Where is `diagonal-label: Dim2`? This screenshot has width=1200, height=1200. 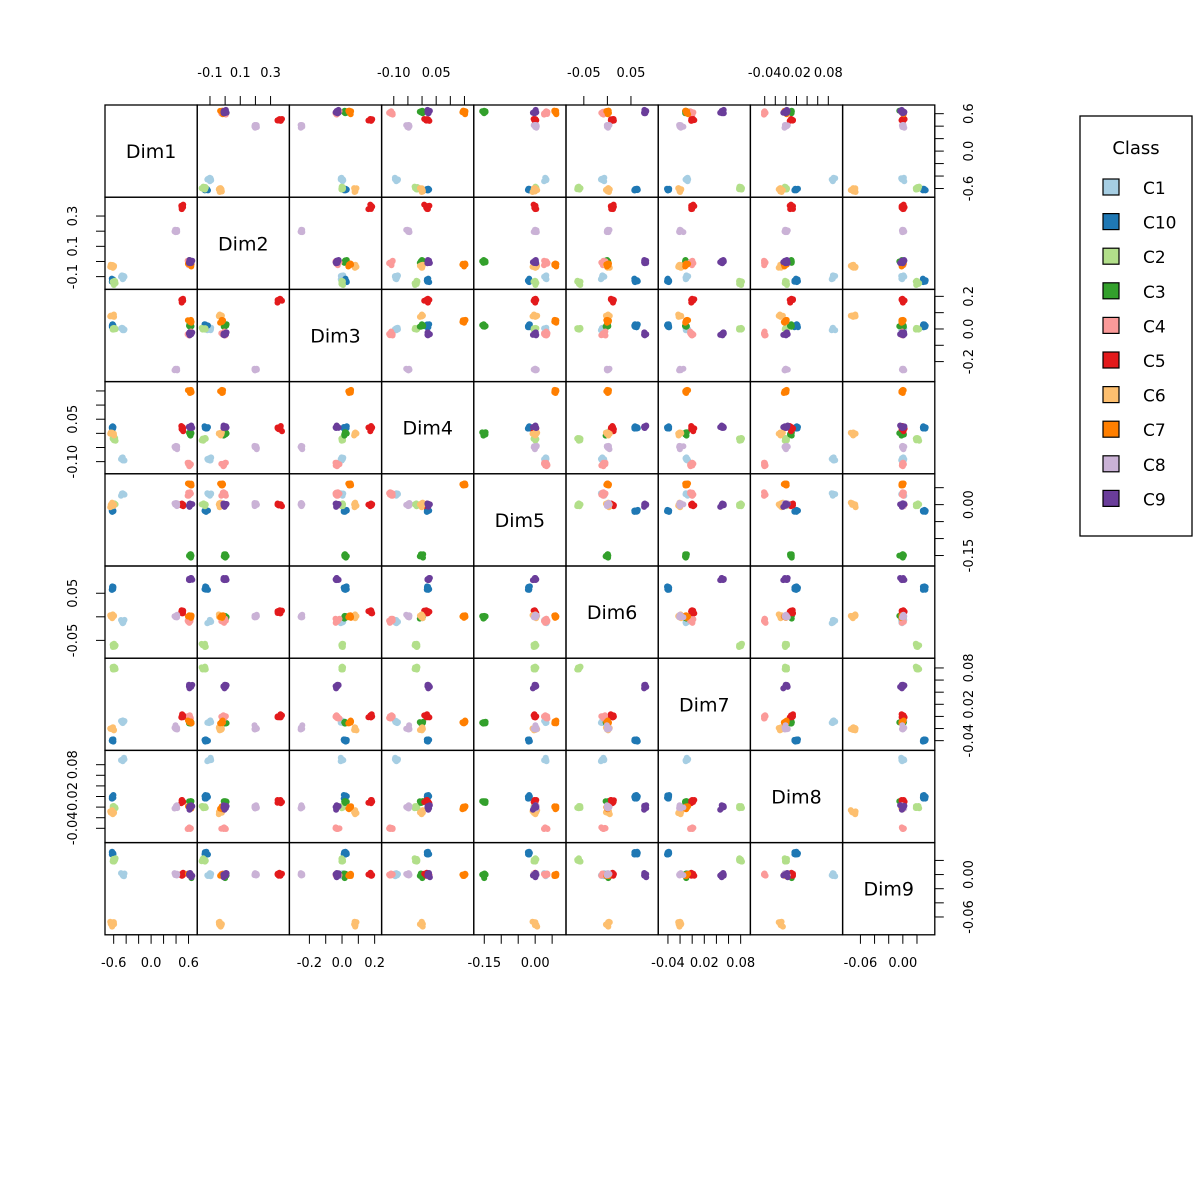 diagonal-label: Dim2 is located at coordinates (243, 244).